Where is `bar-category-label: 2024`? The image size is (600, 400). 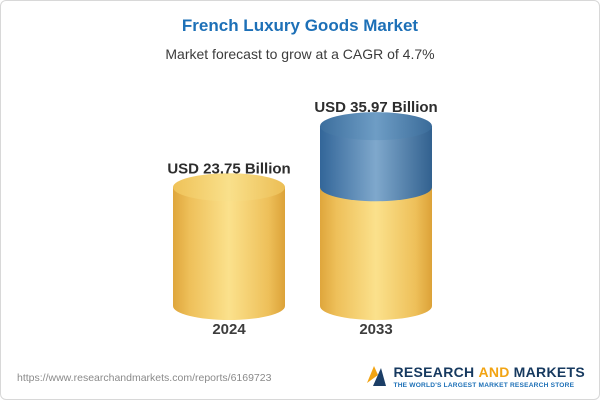 bar-category-label: 2024 is located at coordinates (229, 329).